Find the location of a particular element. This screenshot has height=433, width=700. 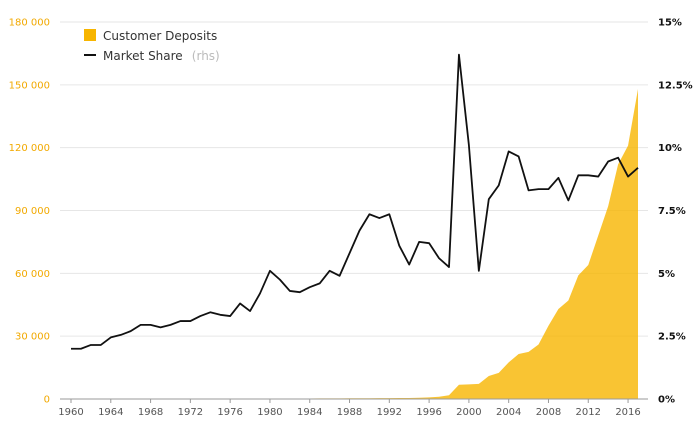

legend-label-market-share: Market Share (rhs) is located at coordinates (161, 54).